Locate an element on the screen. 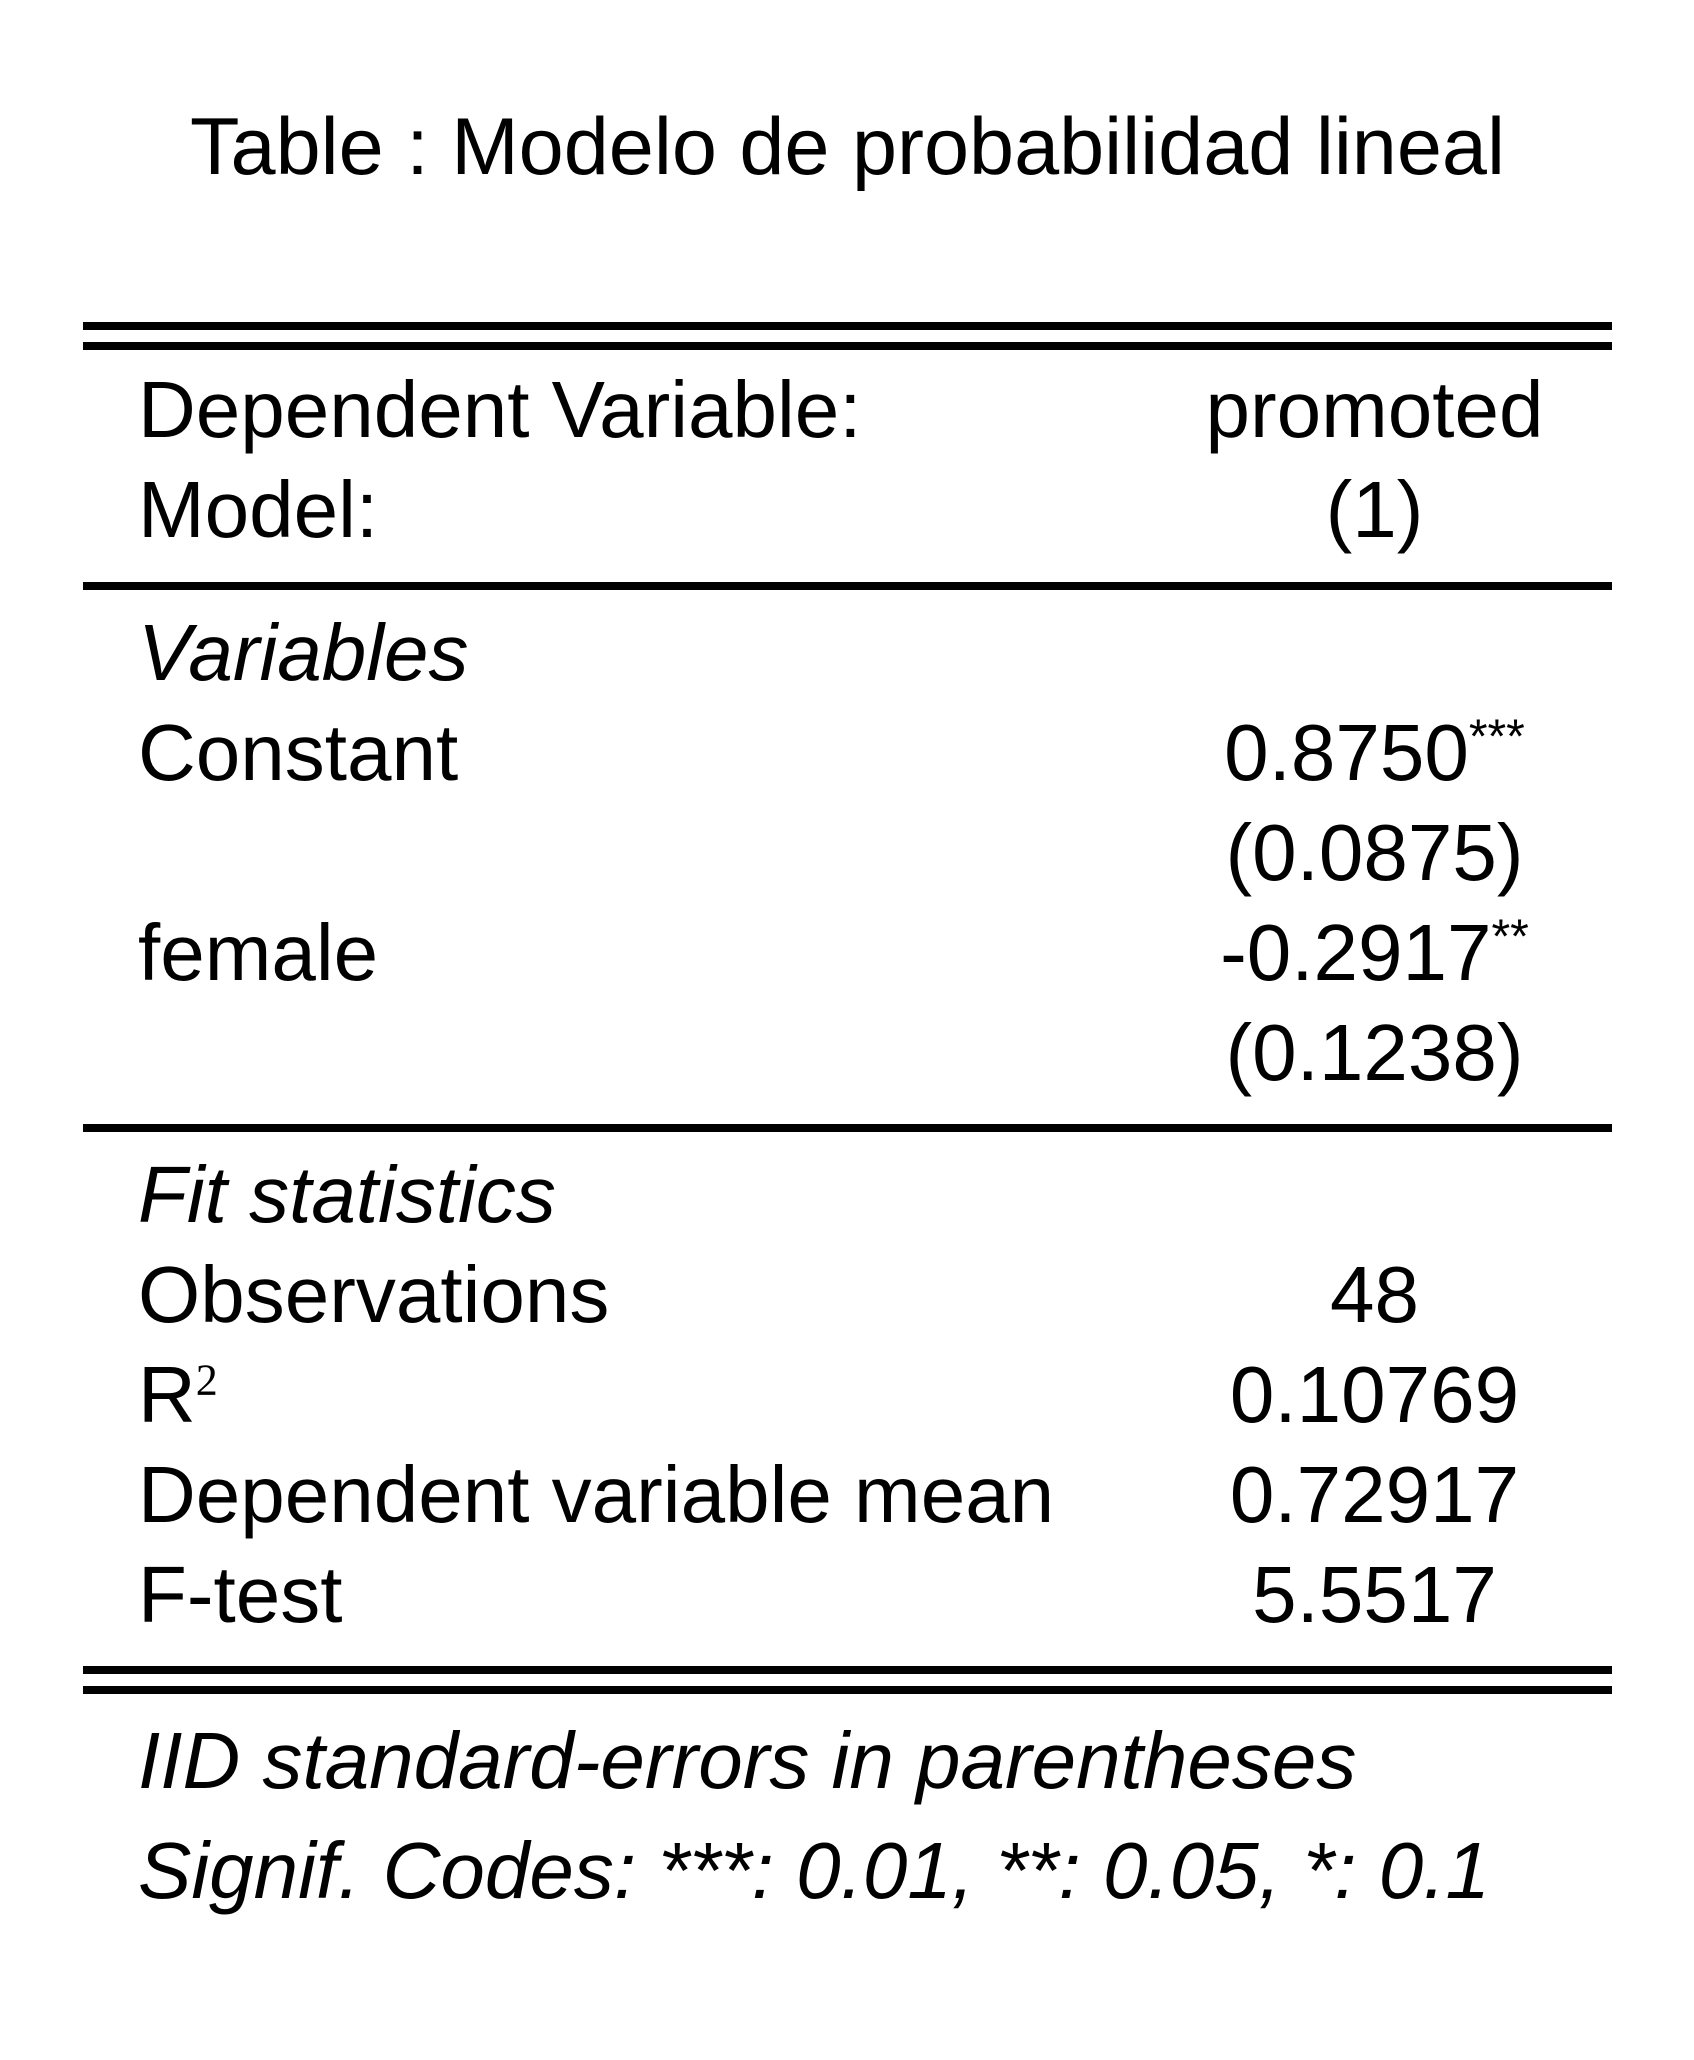 Image resolution: width=1694 pixels, height=2060 pixels. model-number: (1) is located at coordinates (1374, 509).